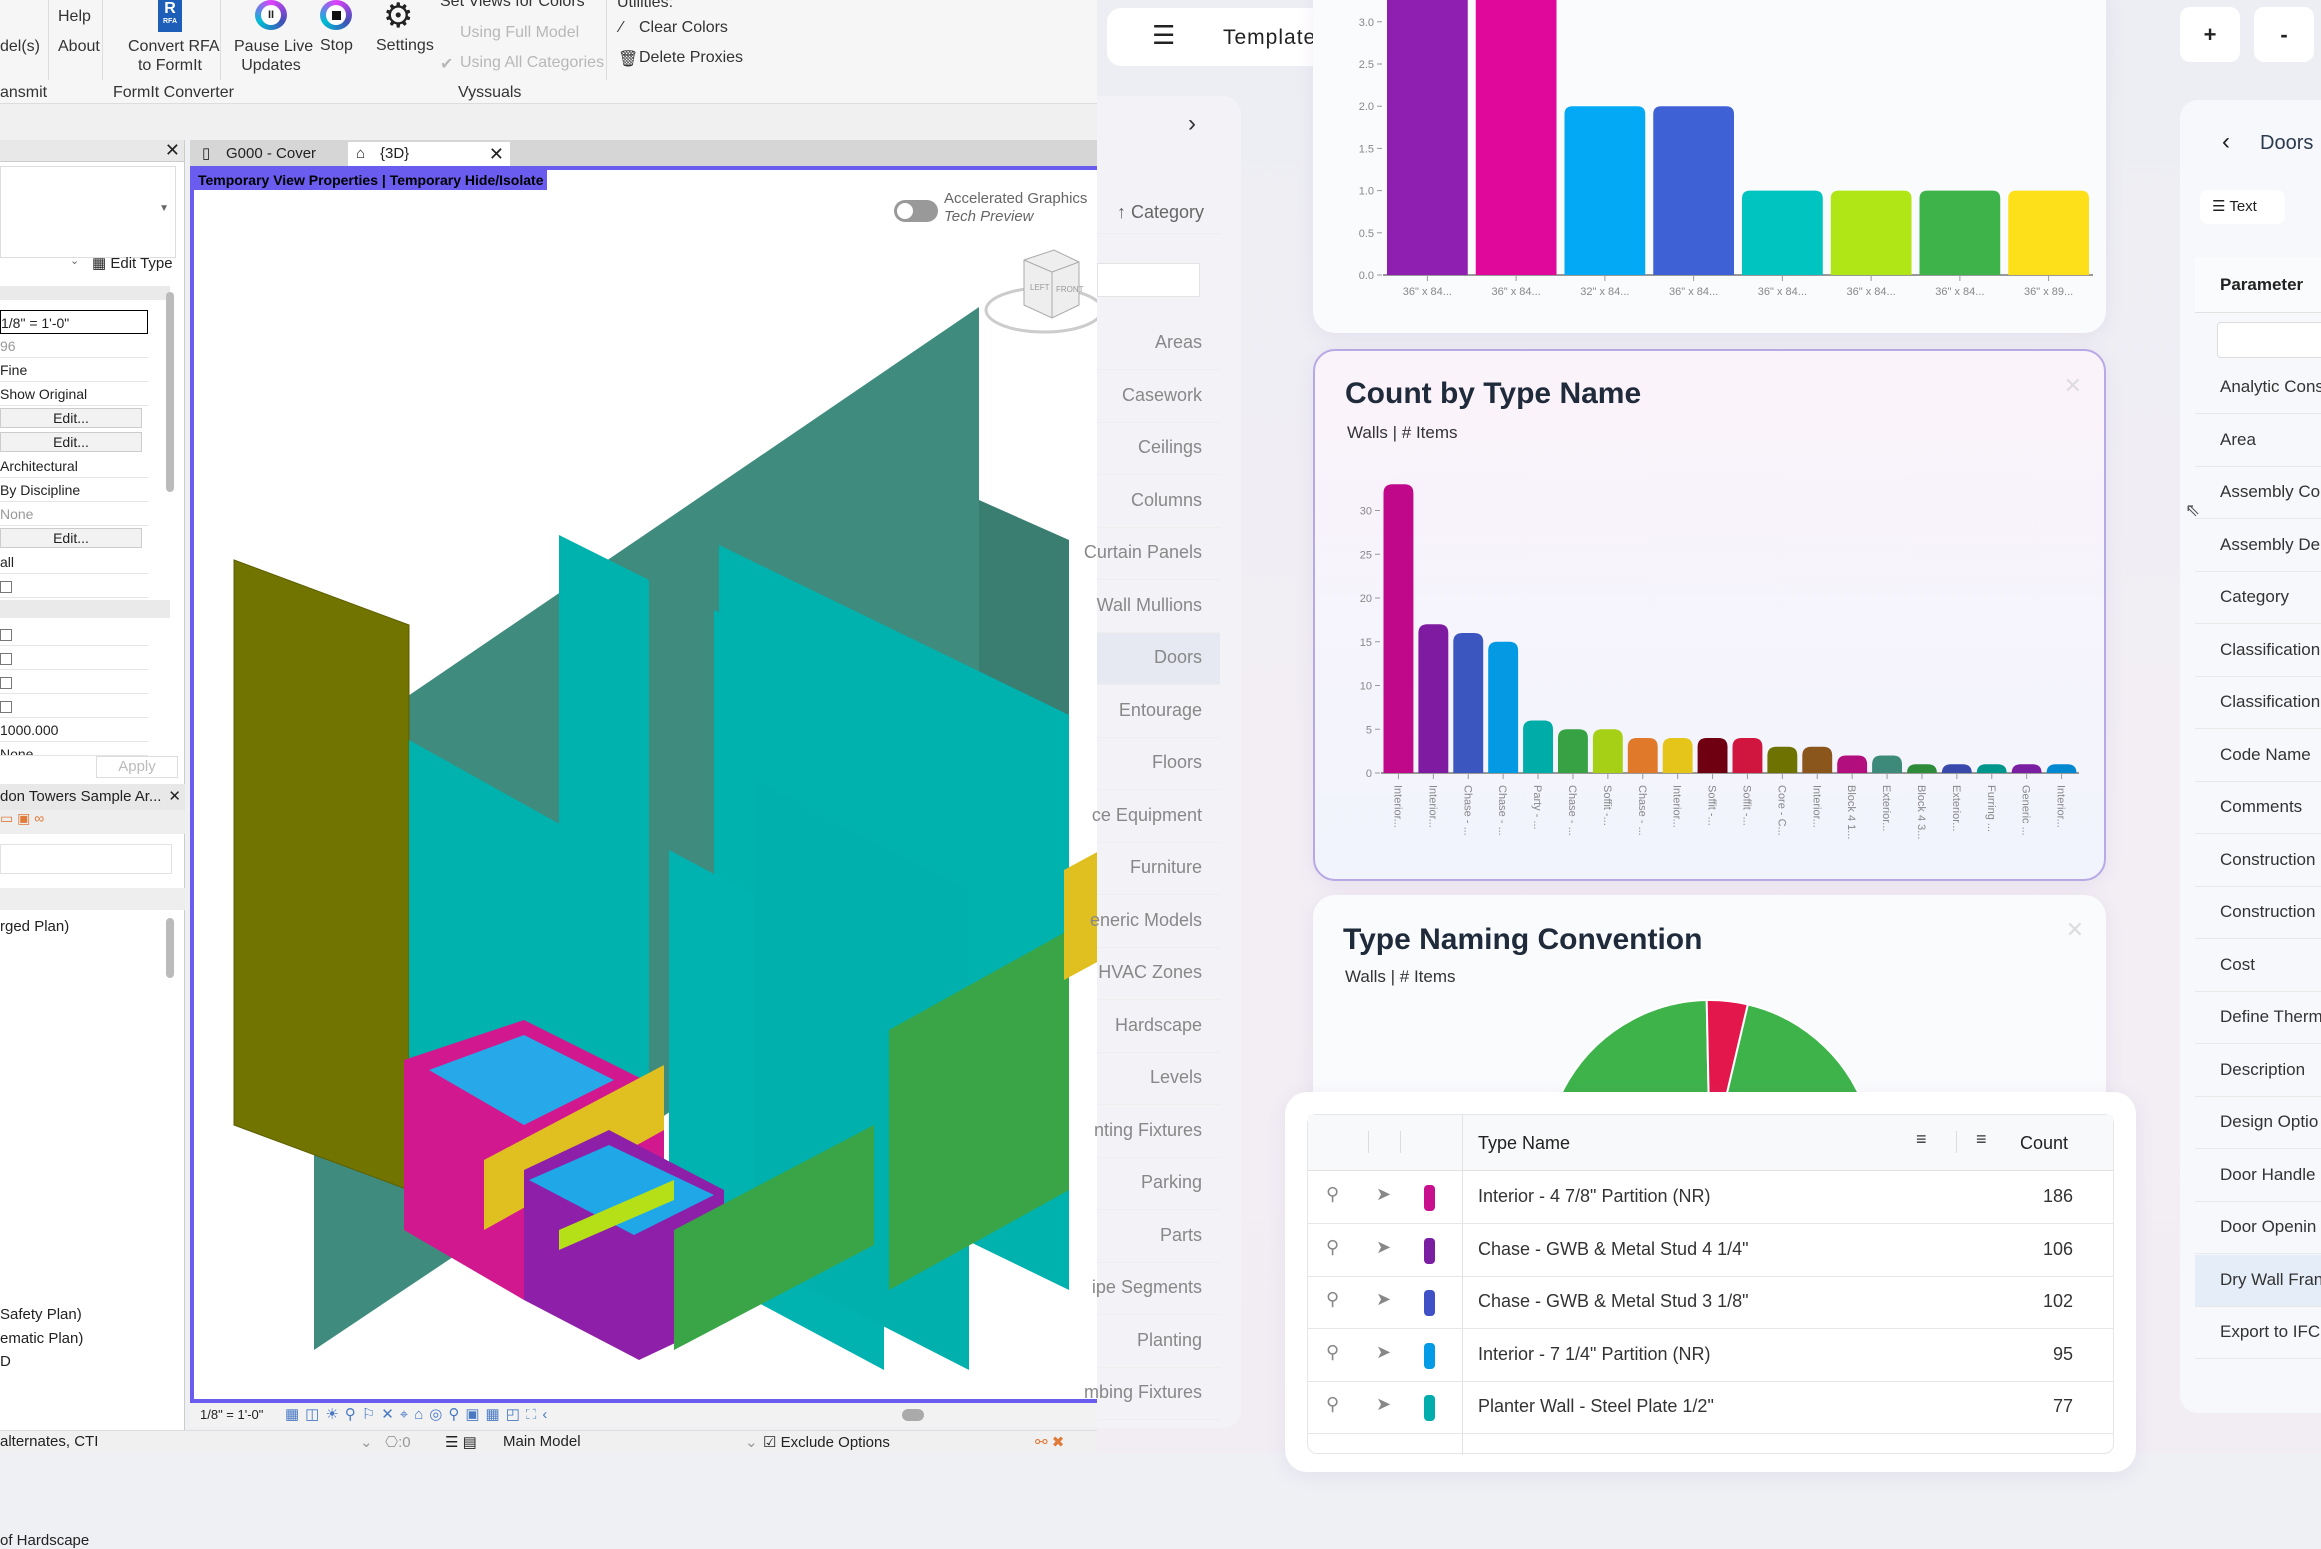 The width and height of the screenshot is (2321, 1549). I want to click on table-row: ⚲ ➤ Planter Wall - Steel Plate 1/2" 77, so click(1710, 1408).